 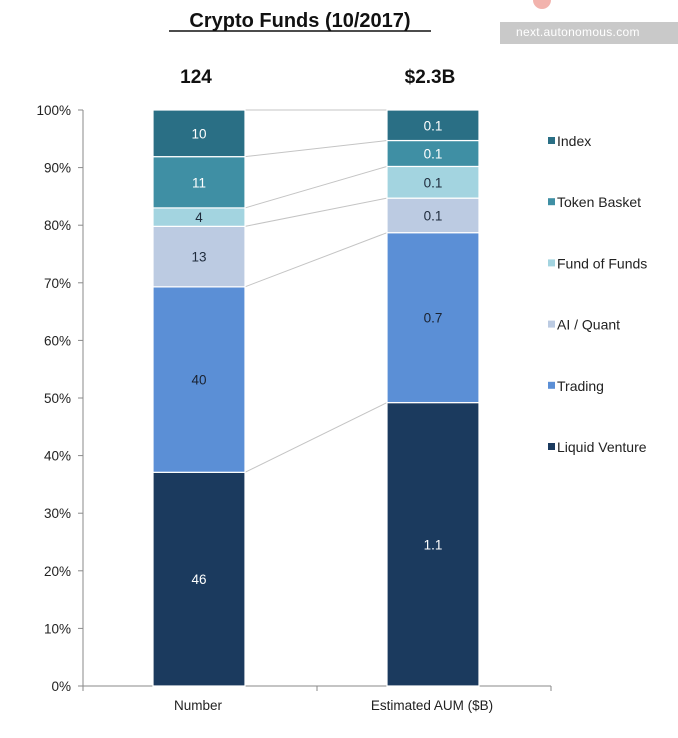 What do you see at coordinates (57, 456) in the screenshot?
I see `y-tick-label: 40%` at bounding box center [57, 456].